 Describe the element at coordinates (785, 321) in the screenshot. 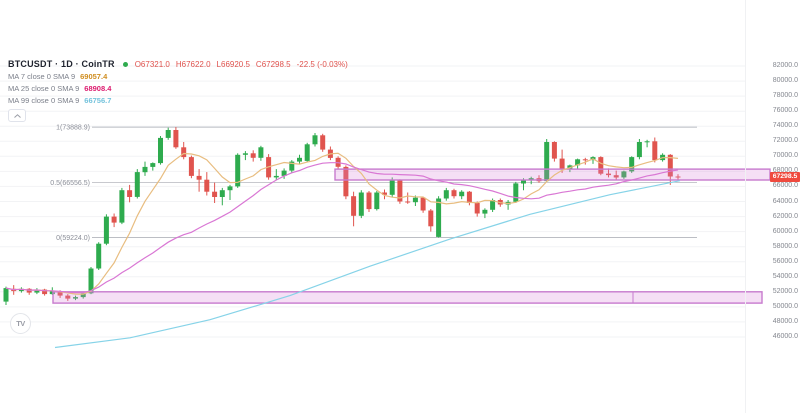

I see `price-axis-tick: 48000.0` at that location.